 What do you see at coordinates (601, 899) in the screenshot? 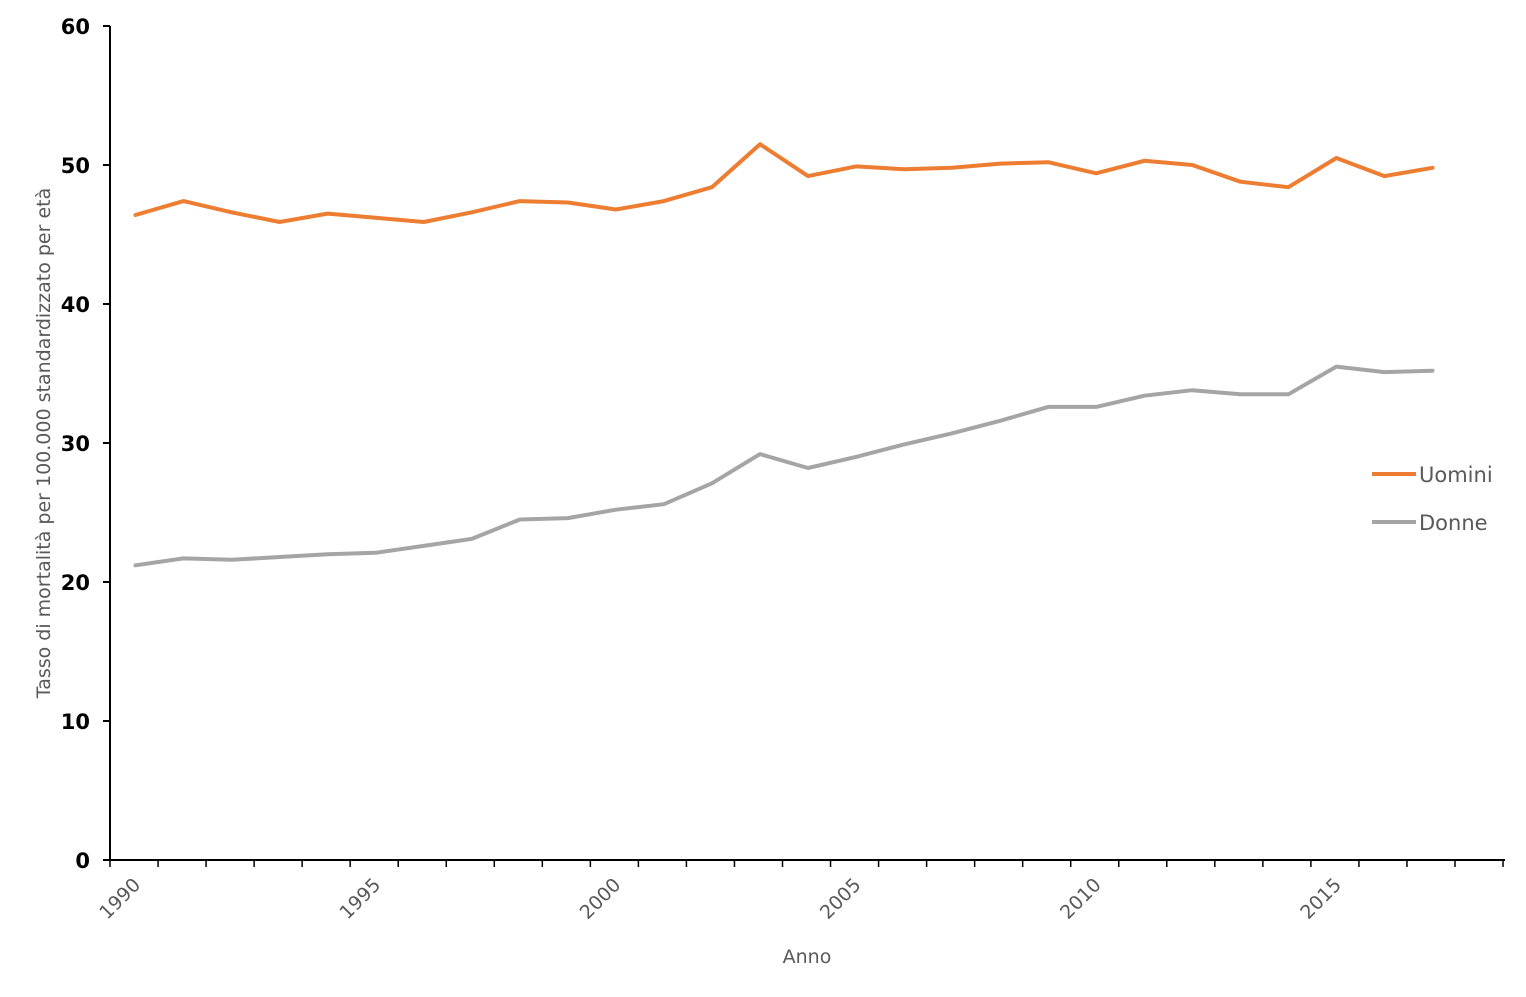
I see `x-tick-label: 2000` at bounding box center [601, 899].